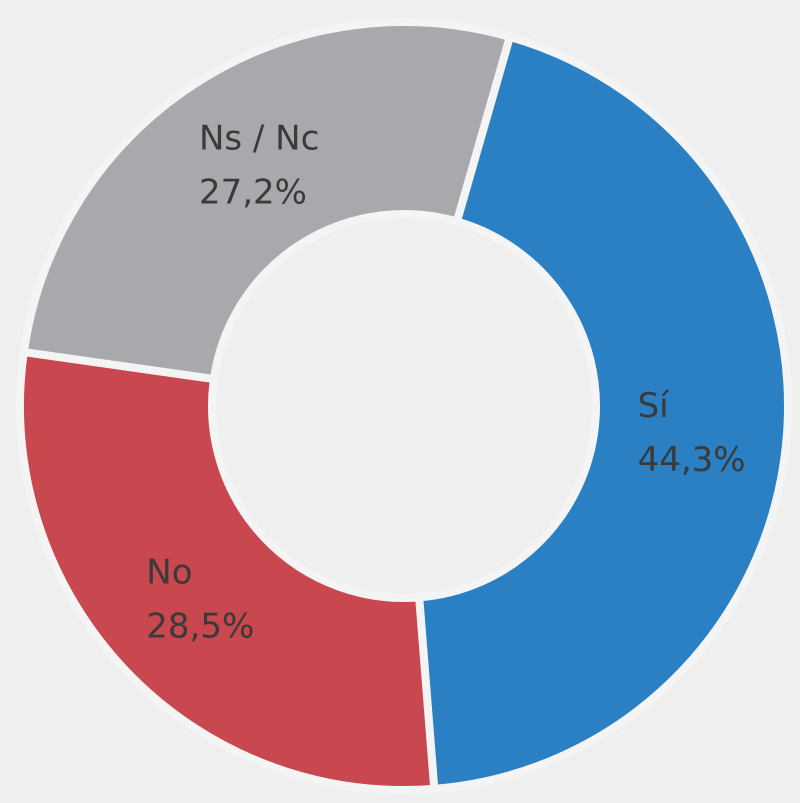 The width and height of the screenshot is (800, 803). Describe the element at coordinates (654, 406) in the screenshot. I see `slice-label: Sí` at that location.